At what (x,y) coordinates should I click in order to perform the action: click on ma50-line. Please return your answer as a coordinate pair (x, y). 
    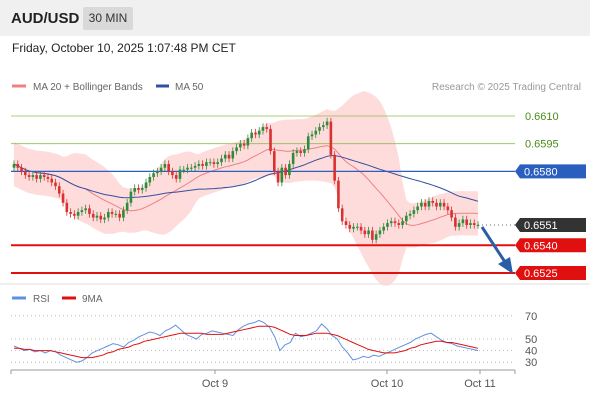
    Looking at the image, I should click on (246, 178).